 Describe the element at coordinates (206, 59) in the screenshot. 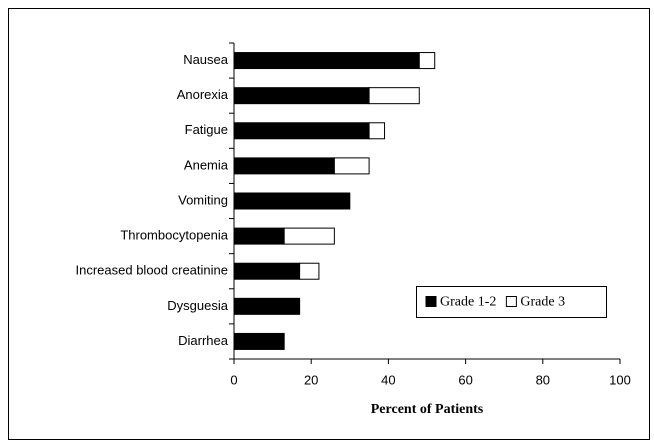

I see `y-tick-label: Nausea` at that location.